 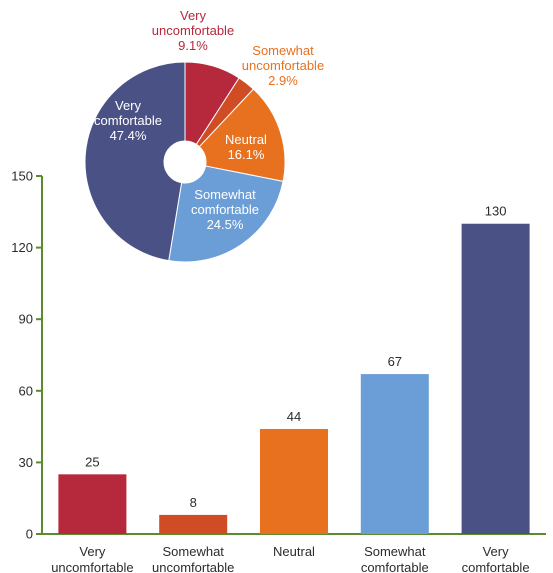 I want to click on y-tick-label: 90, so click(x=26, y=319).